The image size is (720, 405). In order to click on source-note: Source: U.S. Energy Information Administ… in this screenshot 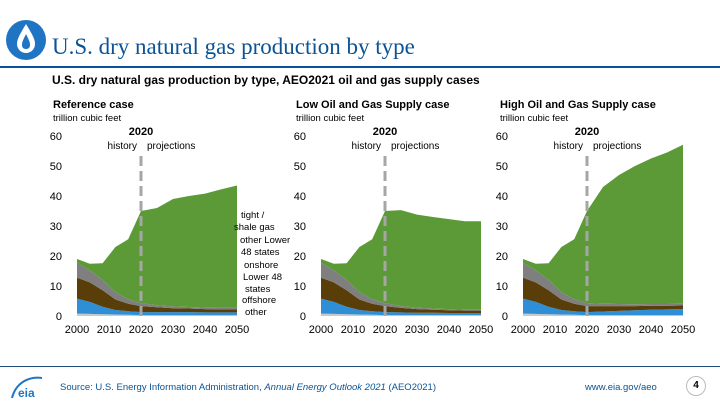, I will do `click(248, 387)`.